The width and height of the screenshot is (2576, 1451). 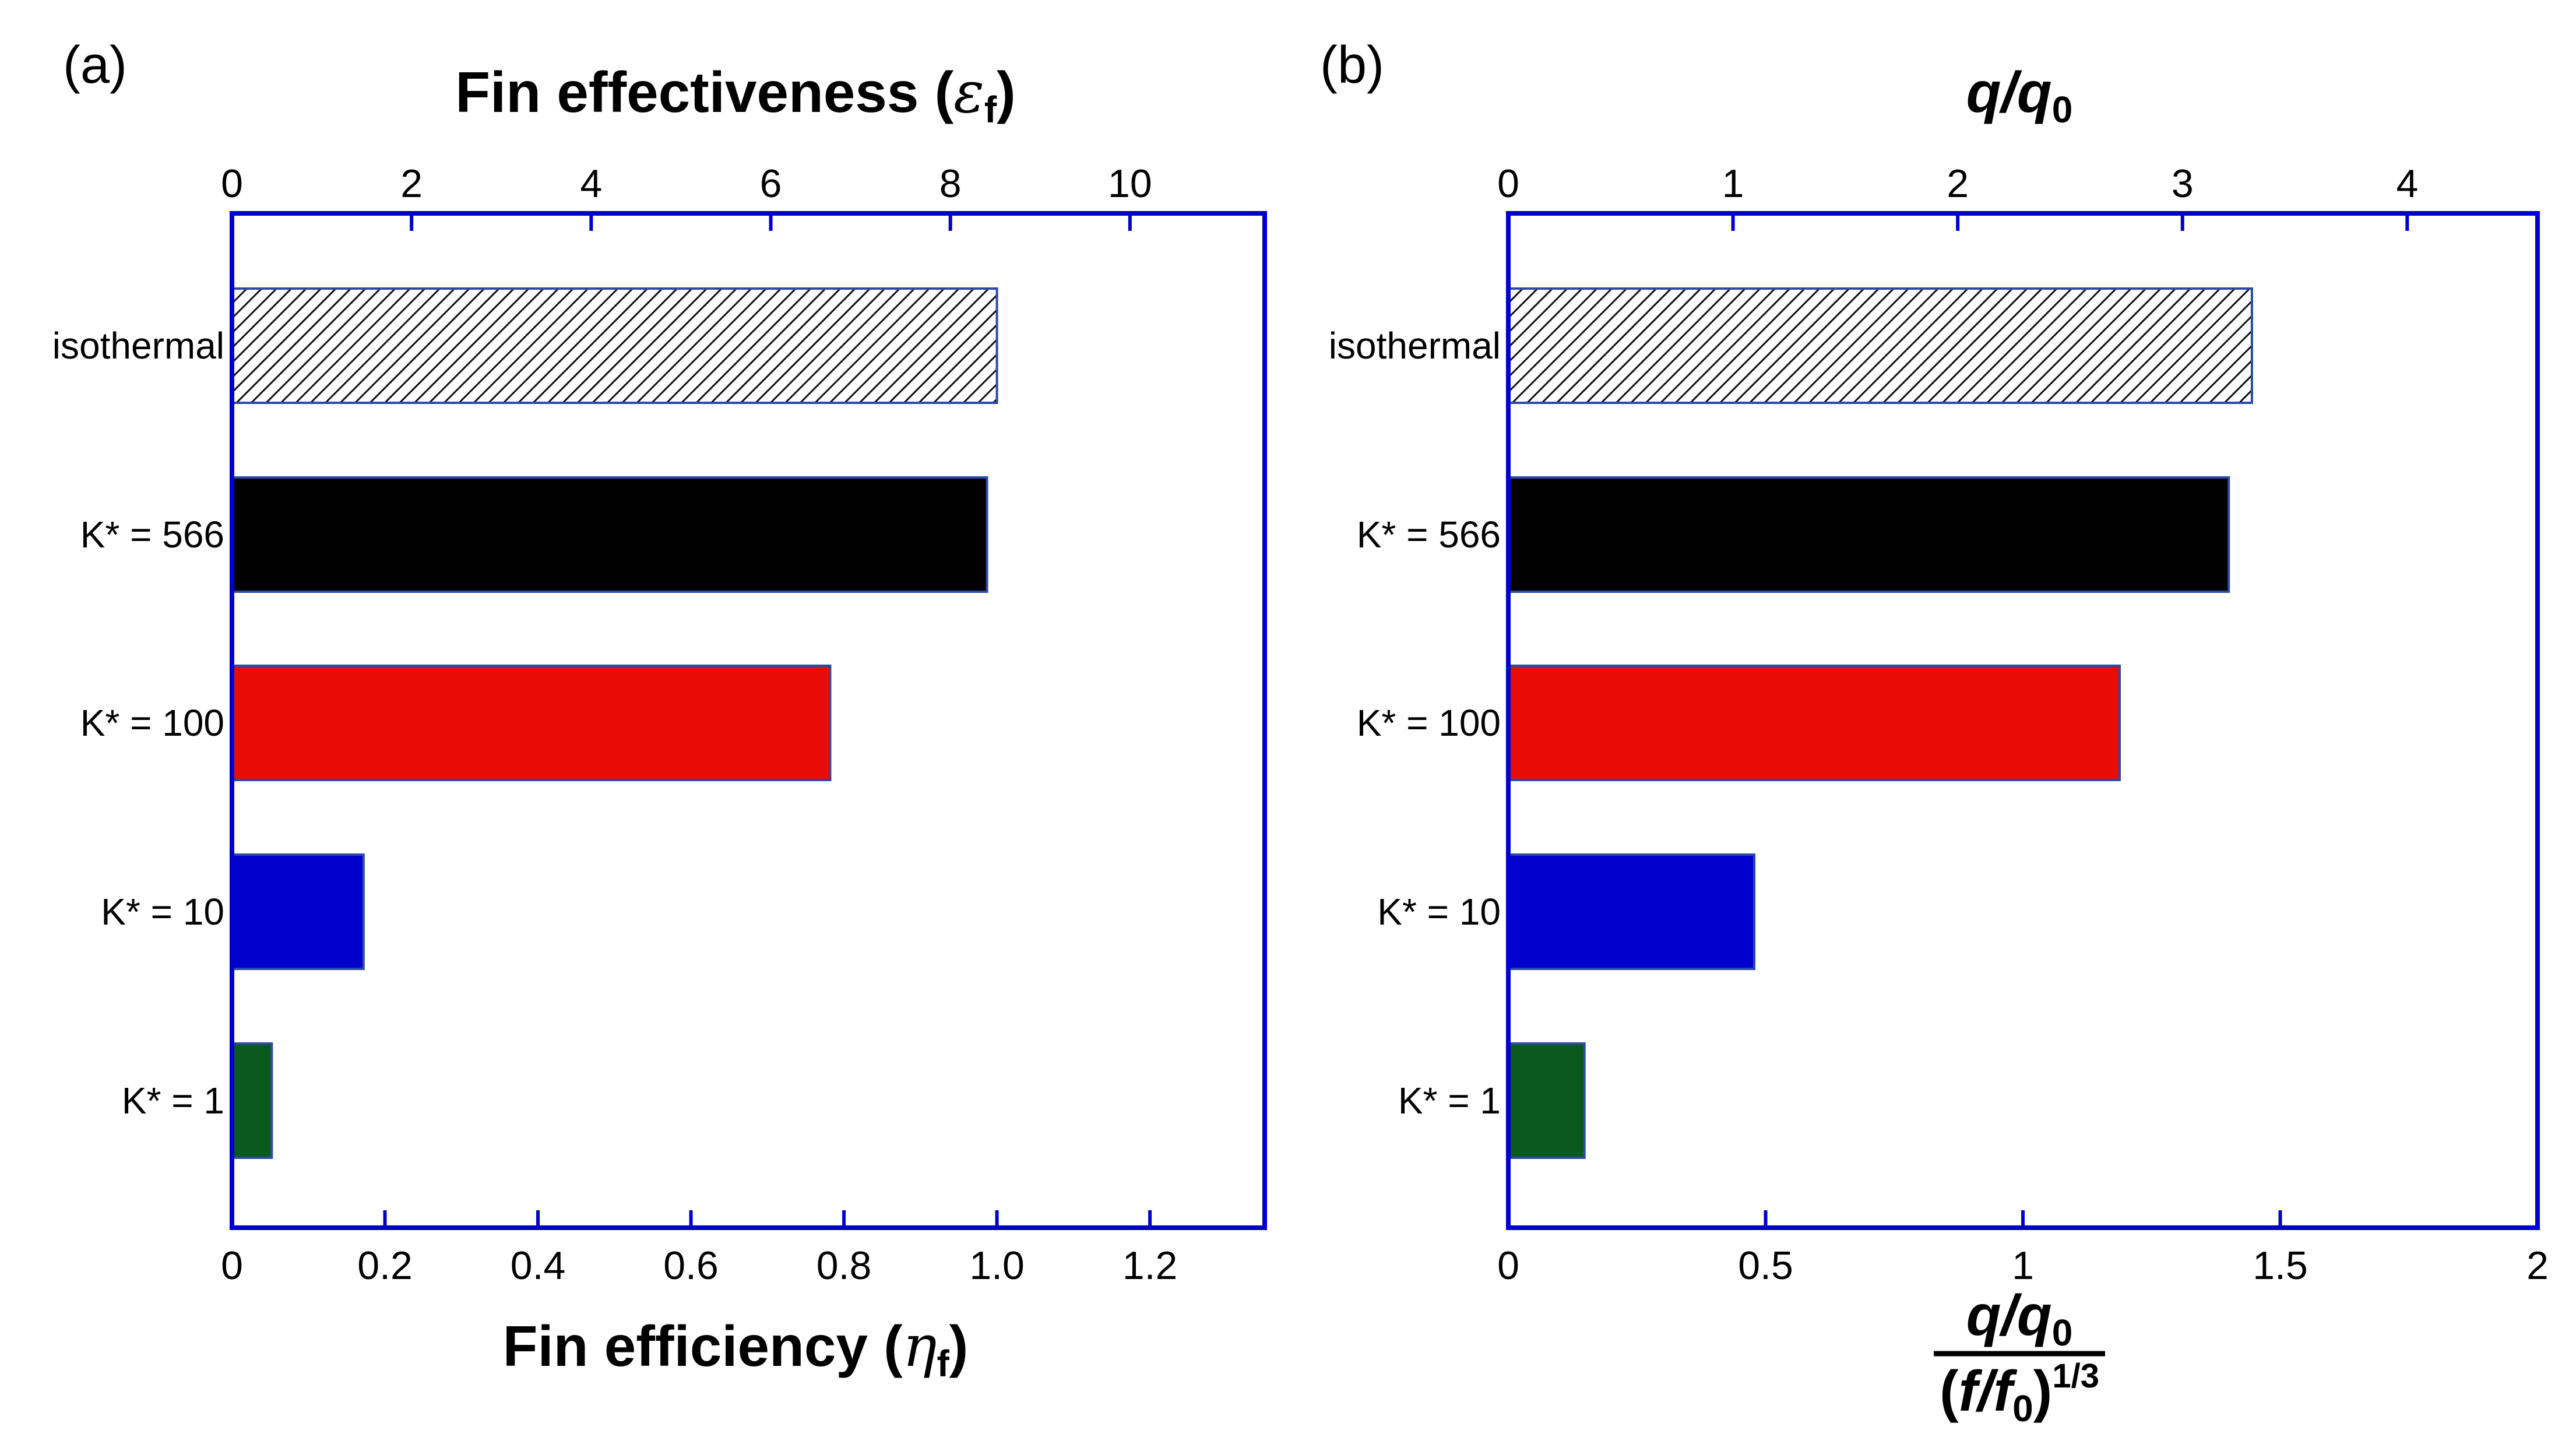 I want to click on panel-b-category-labels: isothermal K* = 566 K* = 100 K* = 10 K* = 1, so click(x=1415, y=723).